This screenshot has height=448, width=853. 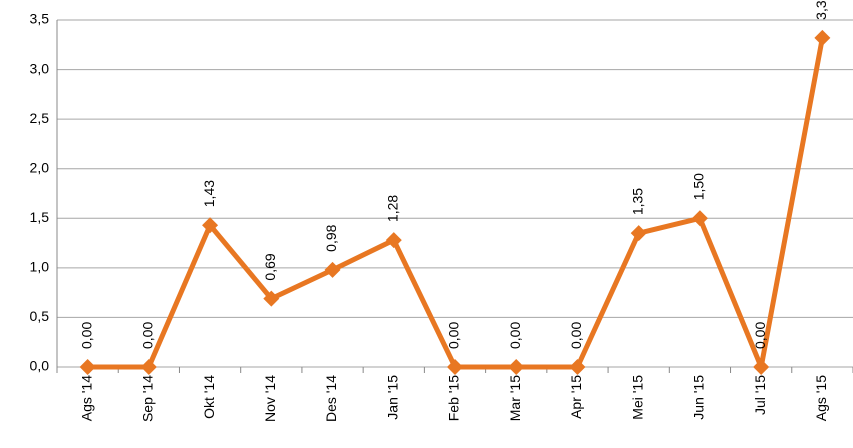 I want to click on x-tick-label: Okt '14, so click(x=209, y=397).